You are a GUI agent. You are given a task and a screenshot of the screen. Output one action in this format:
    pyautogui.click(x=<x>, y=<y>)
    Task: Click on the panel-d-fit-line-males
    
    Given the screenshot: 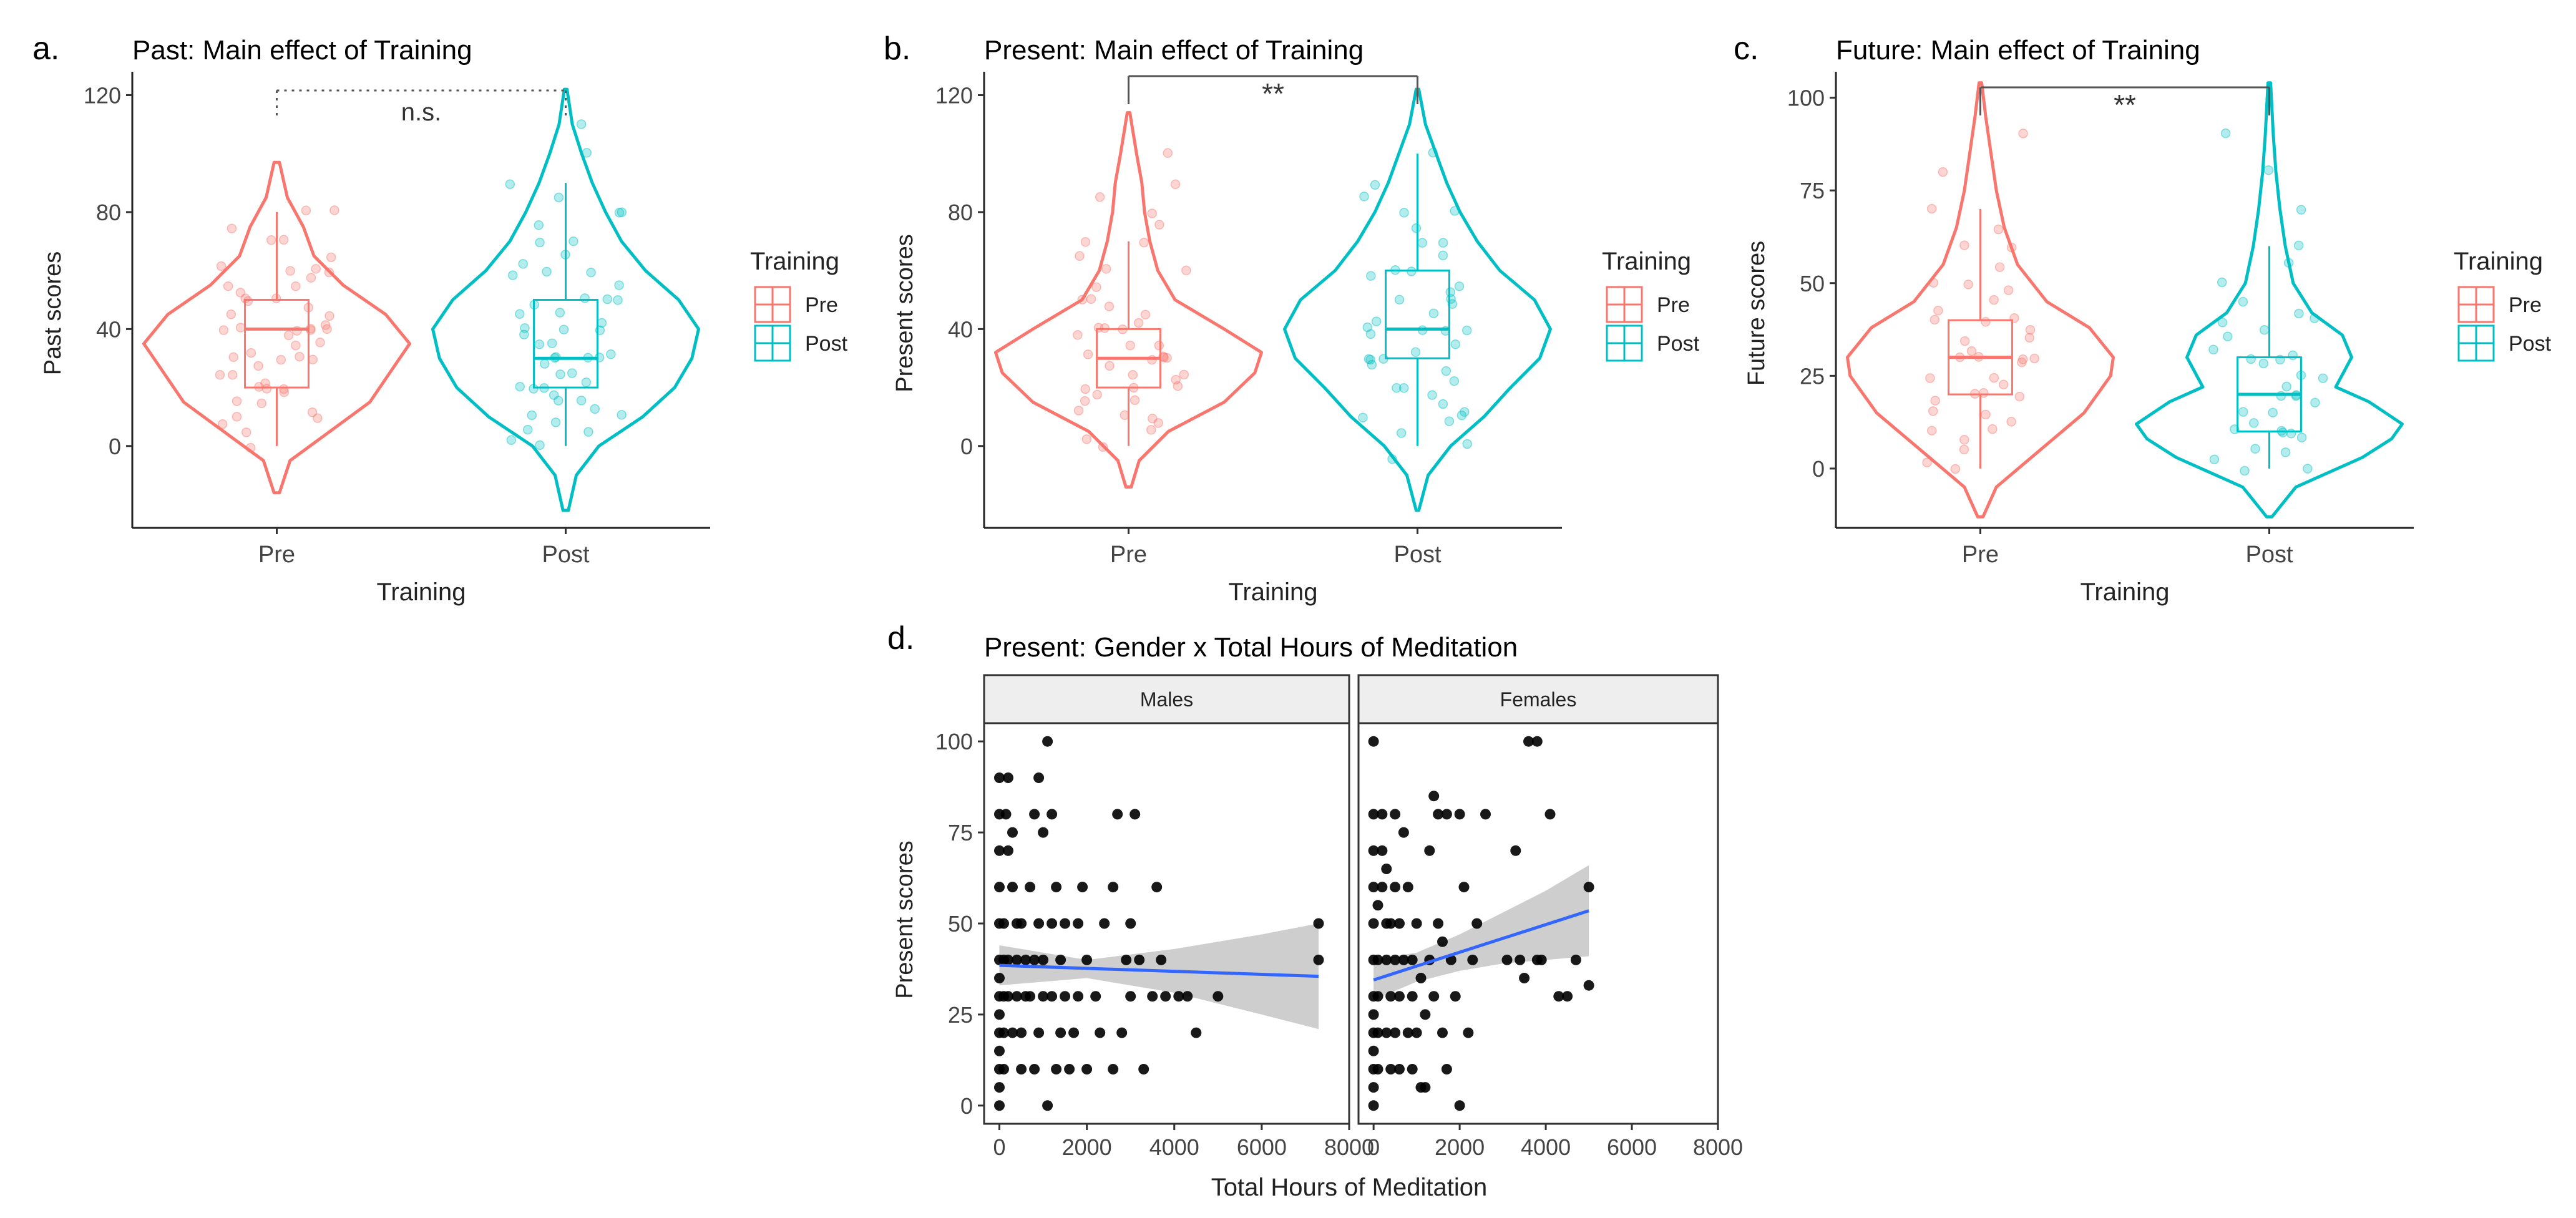 What is the action you would take?
    pyautogui.click(x=1159, y=970)
    